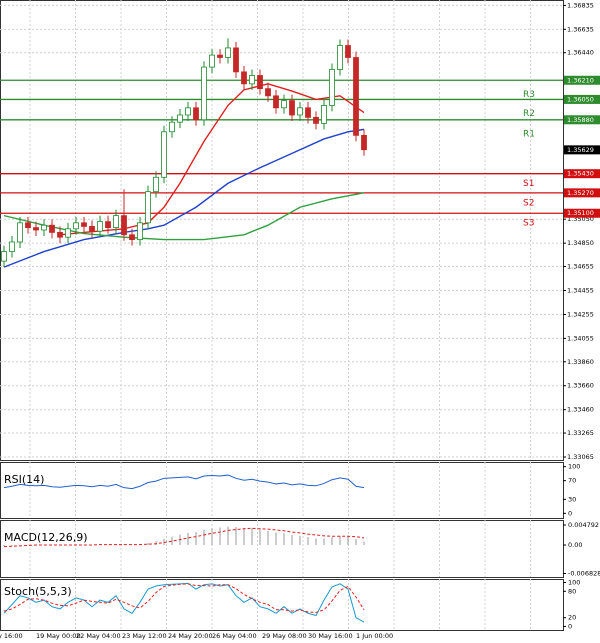 The image size is (600, 643). I want to click on last-price-box, so click(582, 150).